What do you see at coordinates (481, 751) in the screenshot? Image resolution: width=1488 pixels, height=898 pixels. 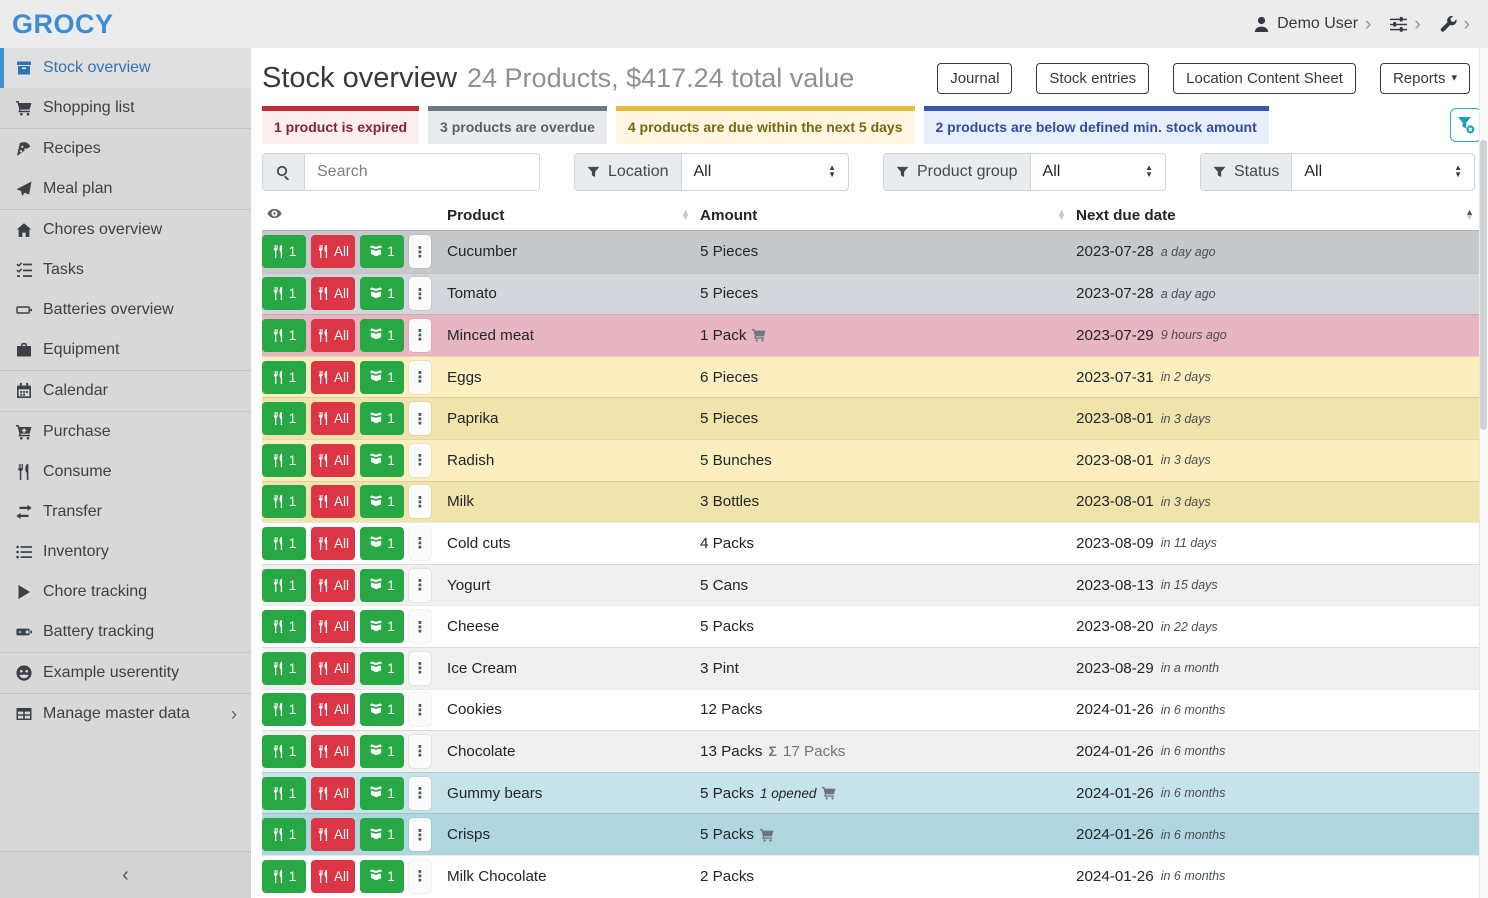 I see `product-name: Chocolate` at bounding box center [481, 751].